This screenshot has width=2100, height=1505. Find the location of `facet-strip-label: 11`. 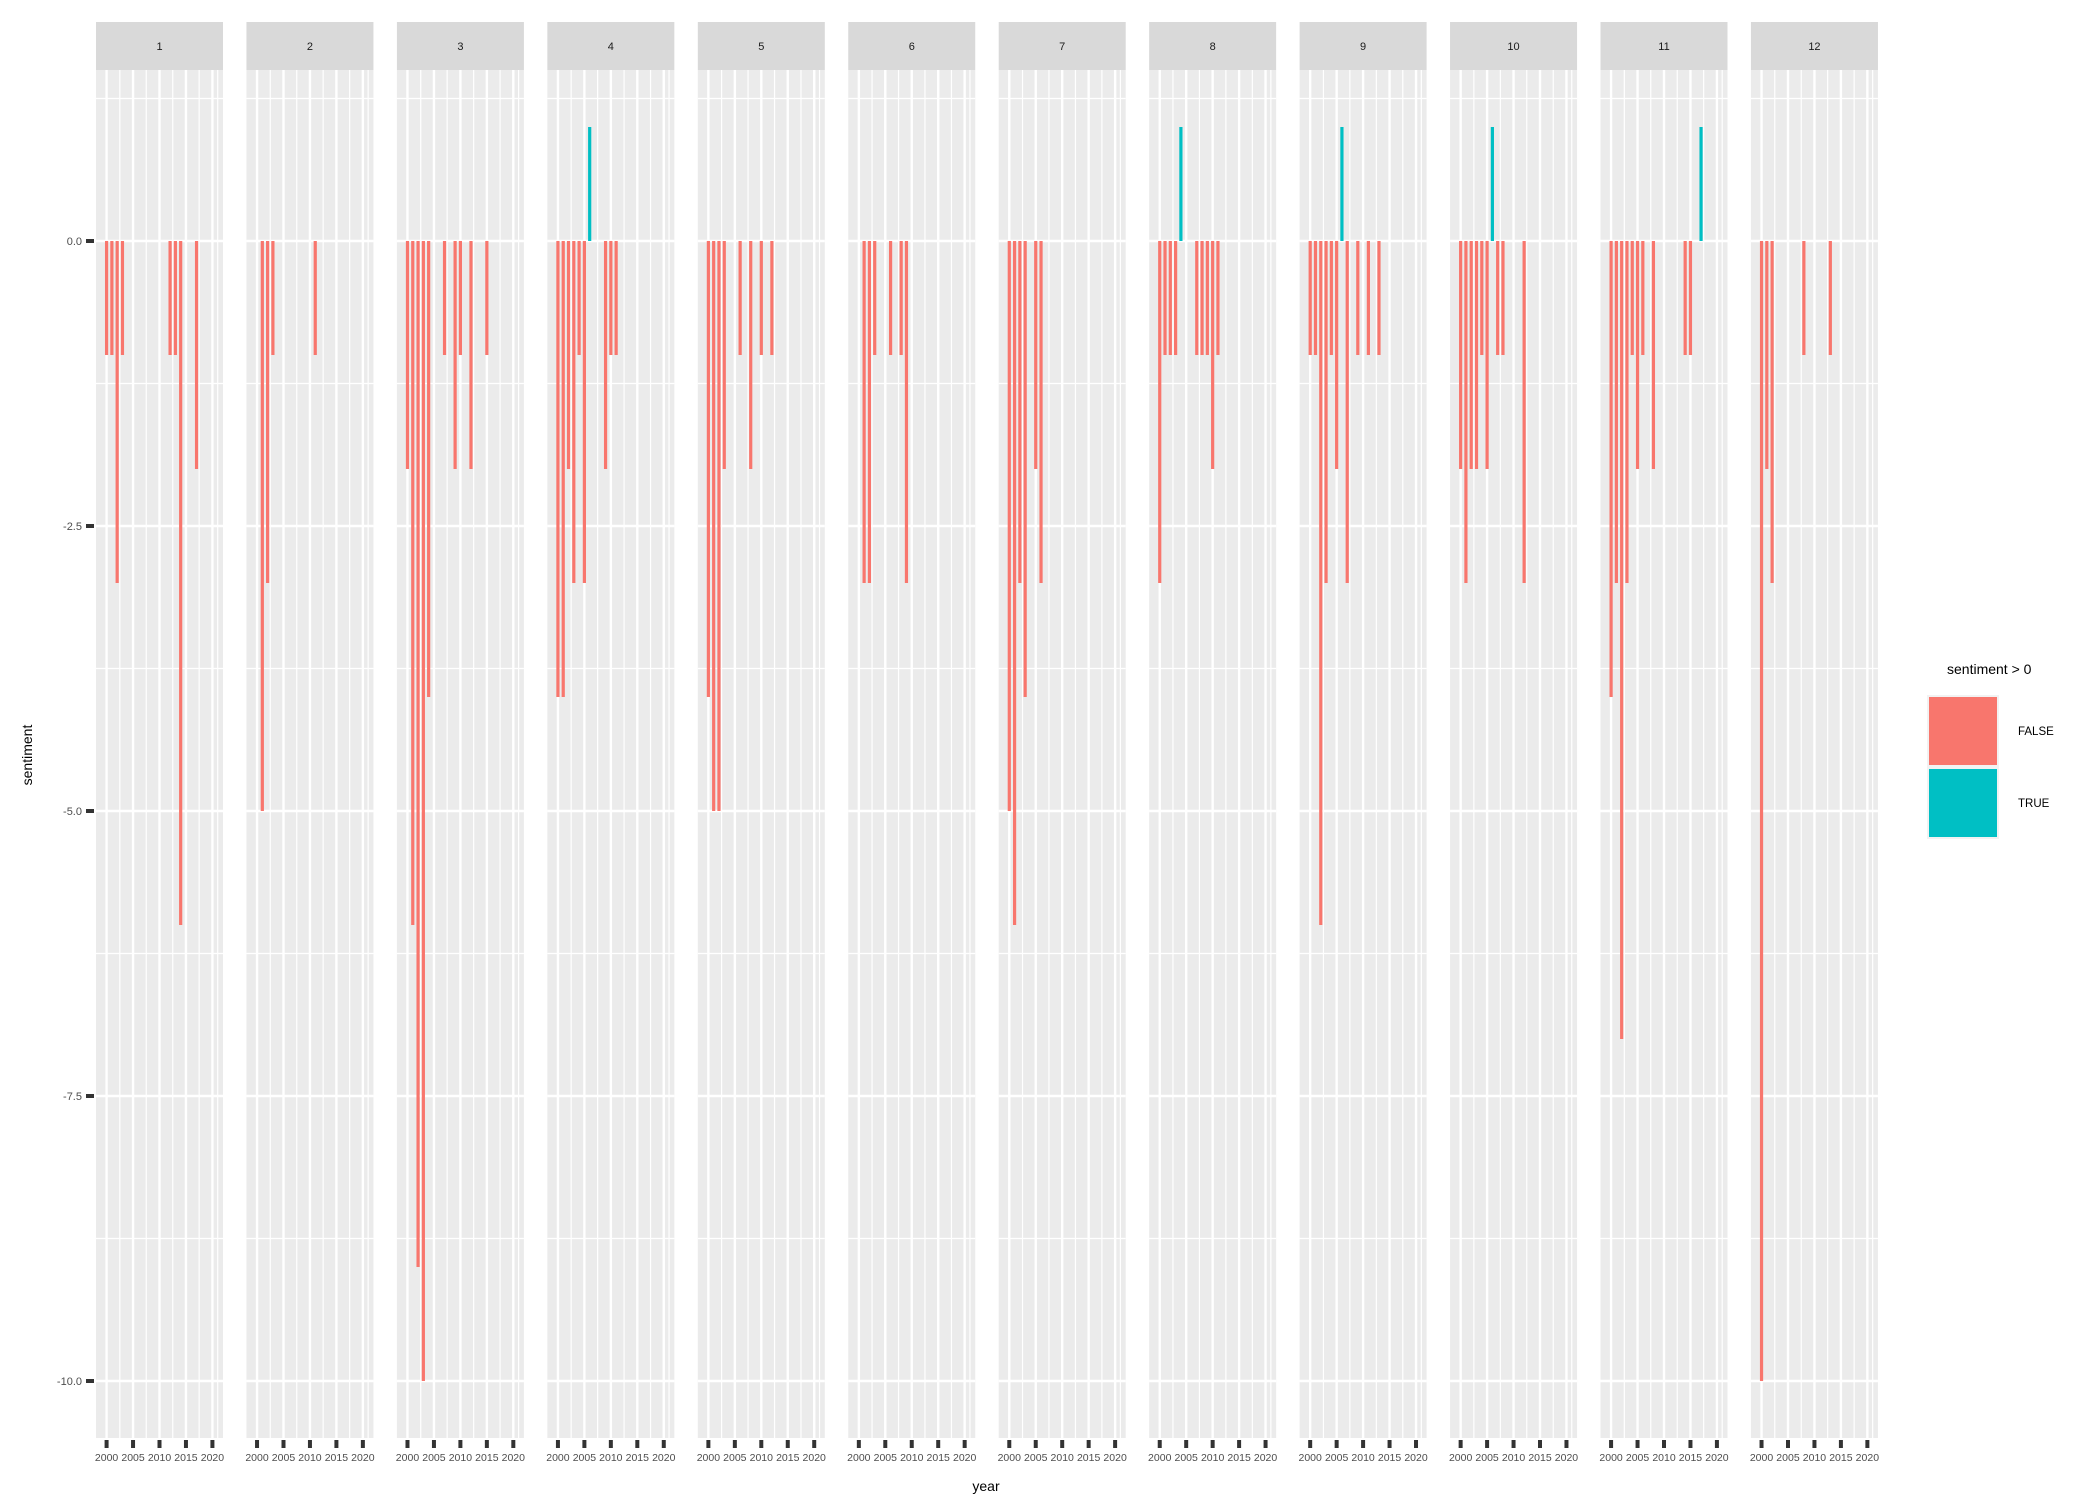

facet-strip-label: 11 is located at coordinates (1663, 47).